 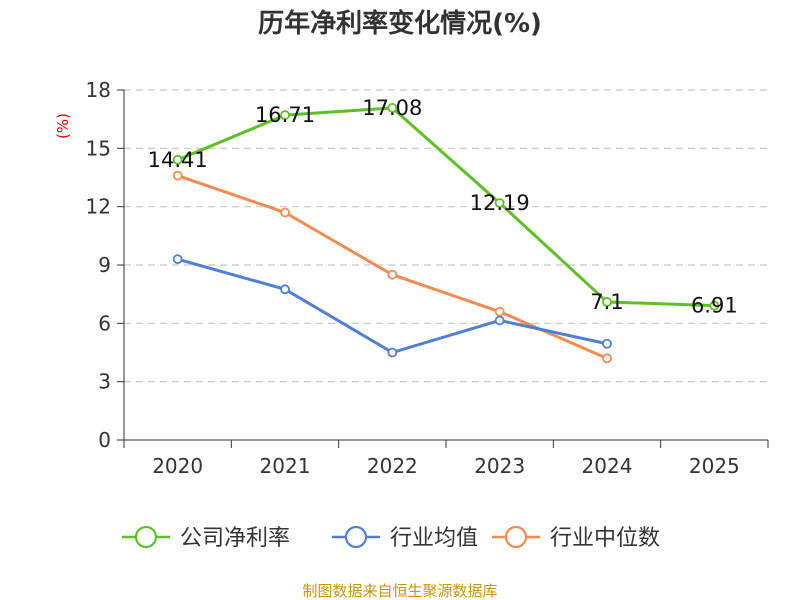 I want to click on y-tick-label-18: 18, so click(x=98, y=90).